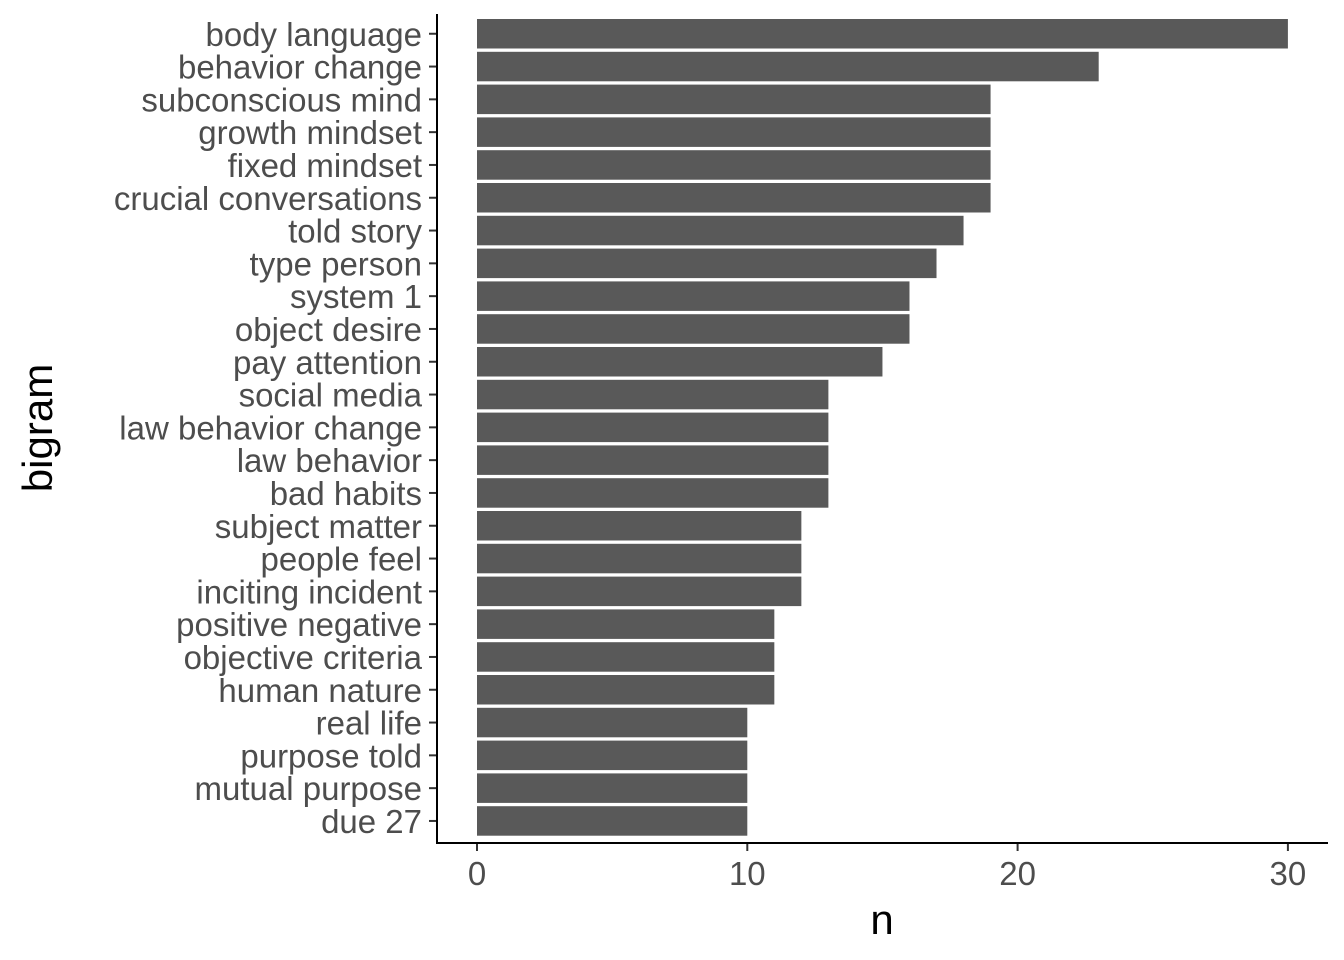  I want to click on y-tick-label-24: due 27, so click(371, 821).